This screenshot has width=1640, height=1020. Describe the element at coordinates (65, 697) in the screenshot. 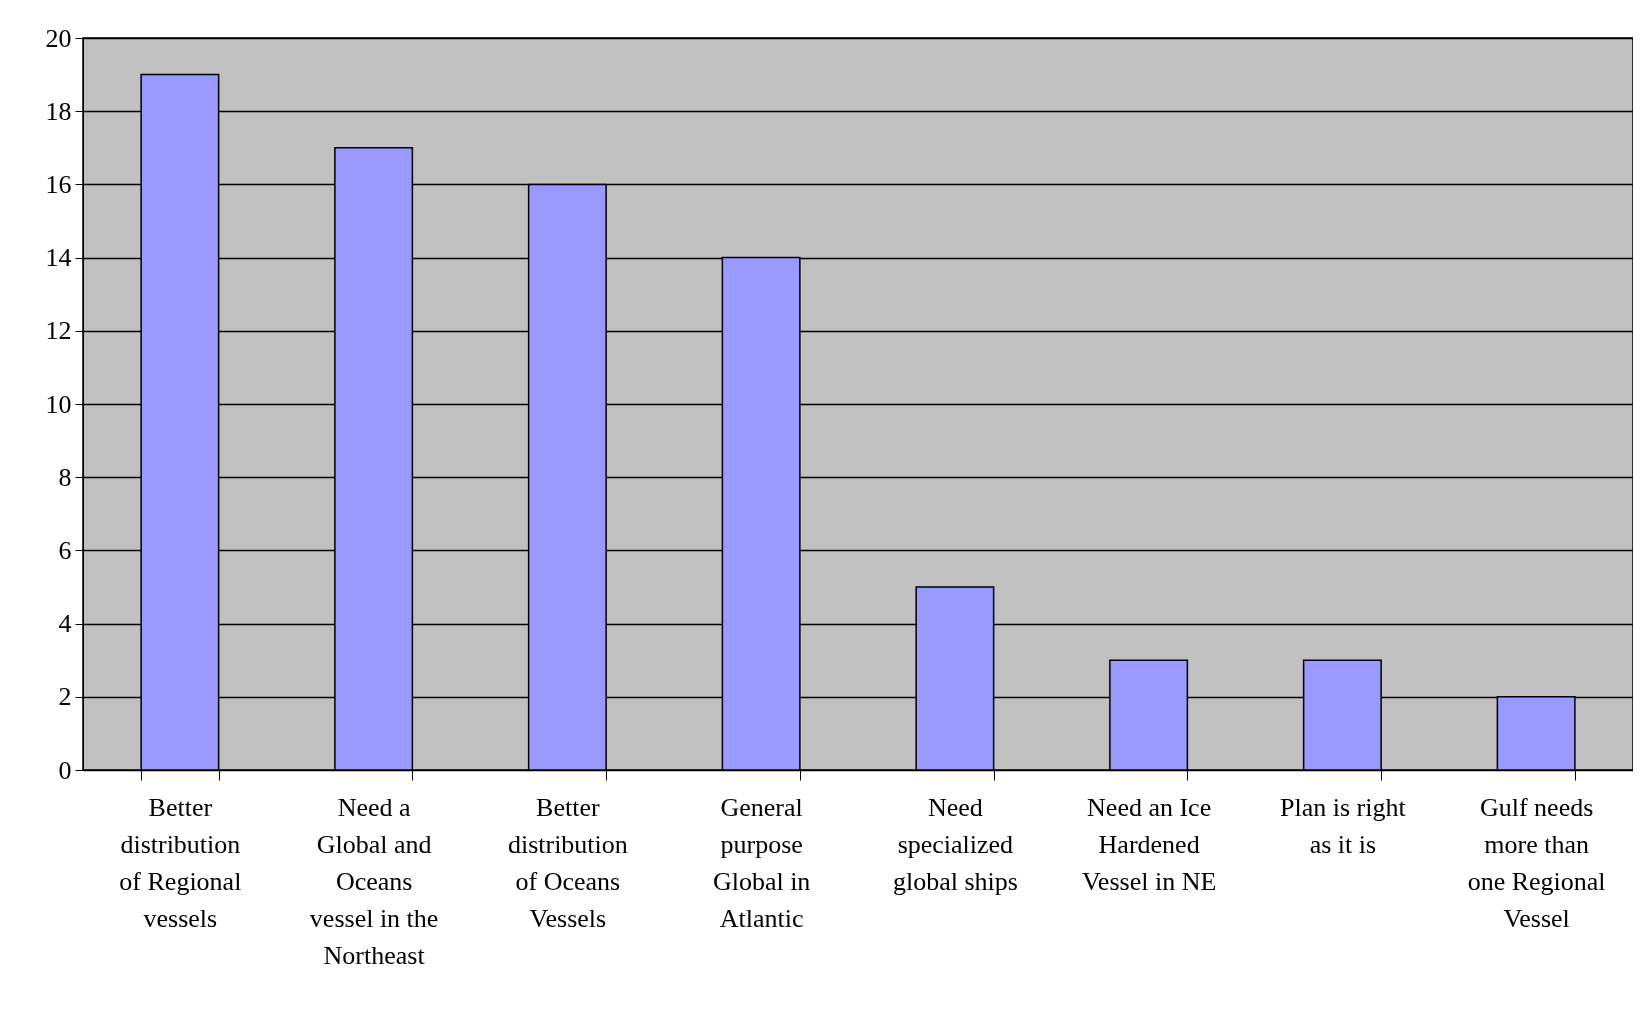

I see `y-tick-label: 2` at that location.